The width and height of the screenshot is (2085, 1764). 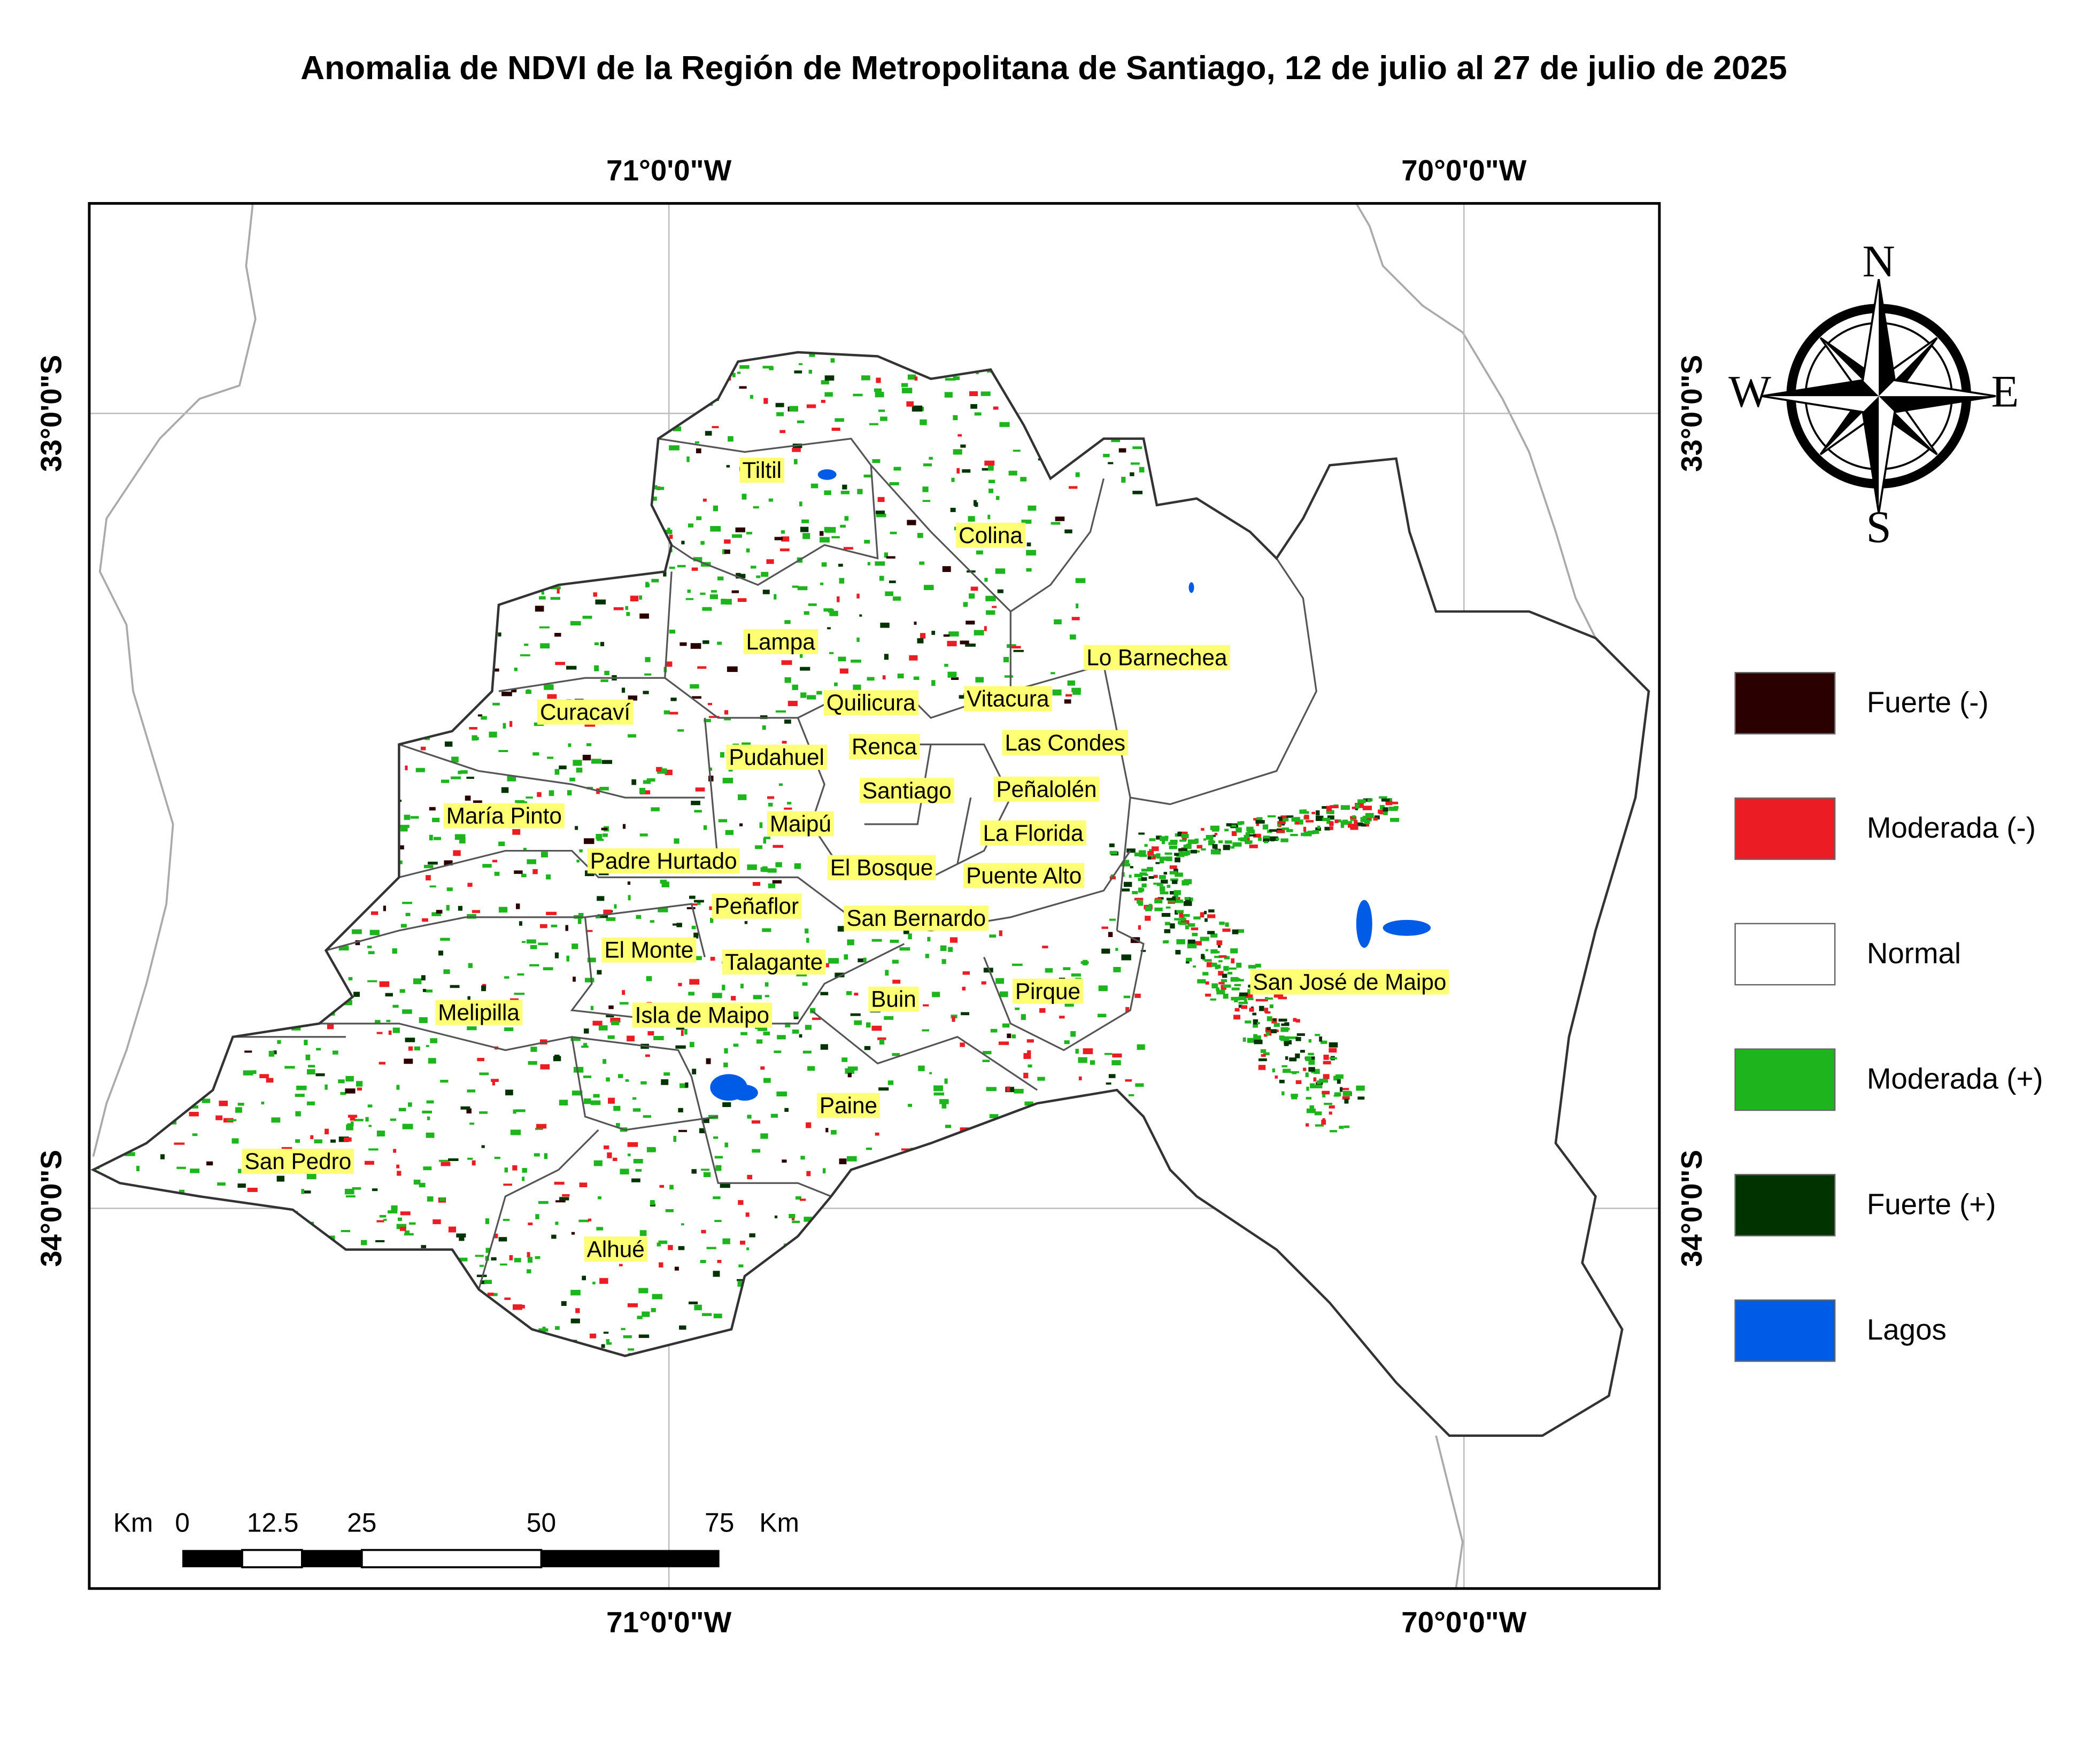 I want to click on scale-segment, so click(x=332, y=1559).